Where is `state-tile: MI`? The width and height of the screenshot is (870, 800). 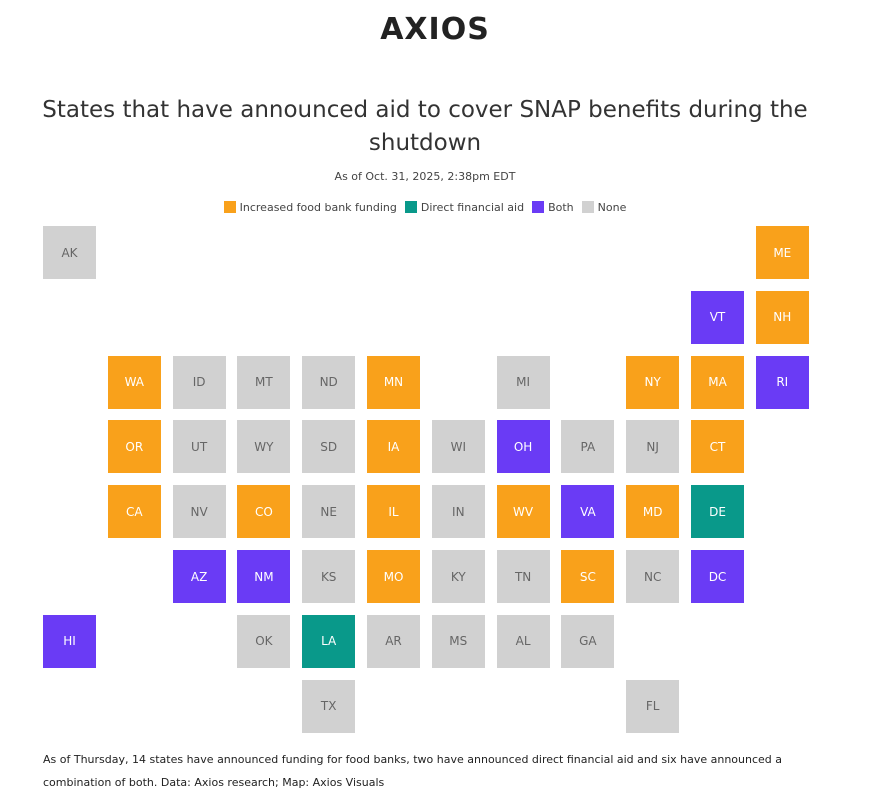
state-tile: MI is located at coordinates (523, 382).